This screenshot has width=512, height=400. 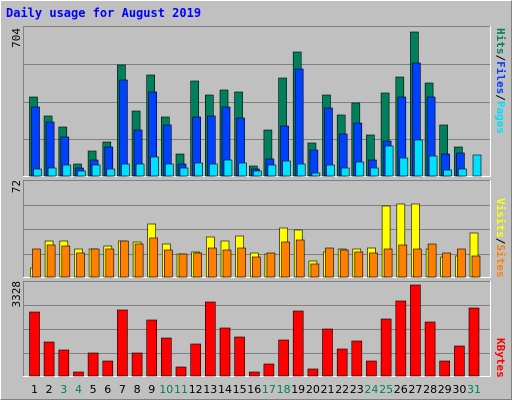 I want to click on kbytes-axis-max-label: 3328, so click(x=16, y=294).